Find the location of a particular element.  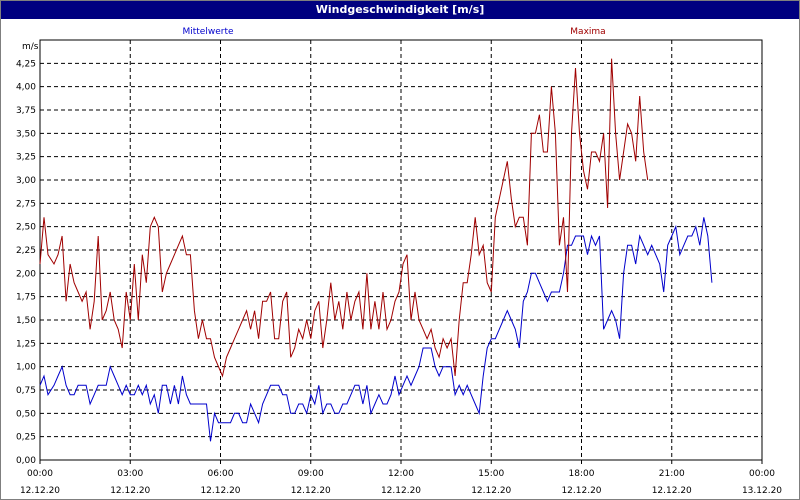

y-tick-label: 1,00 is located at coordinates (26, 368).